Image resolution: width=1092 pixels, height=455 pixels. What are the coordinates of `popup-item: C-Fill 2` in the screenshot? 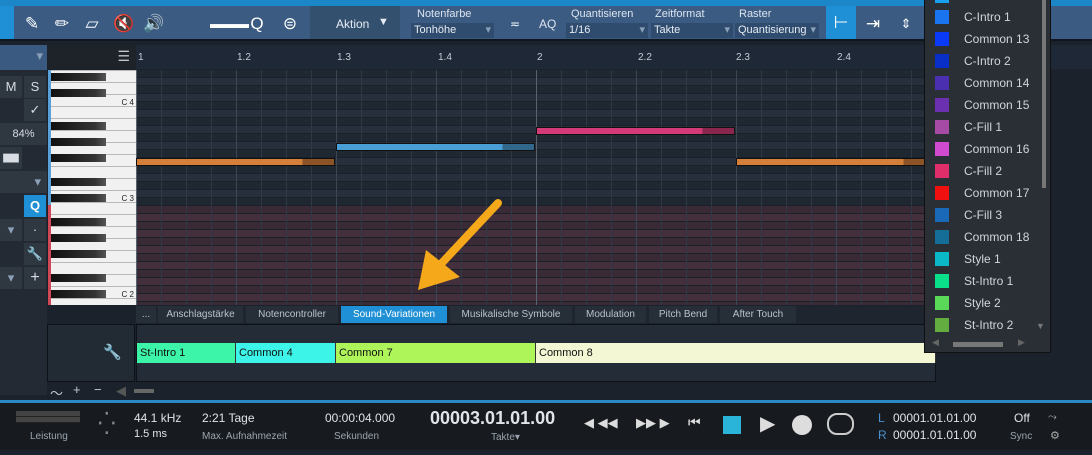 It's located at (990, 171).